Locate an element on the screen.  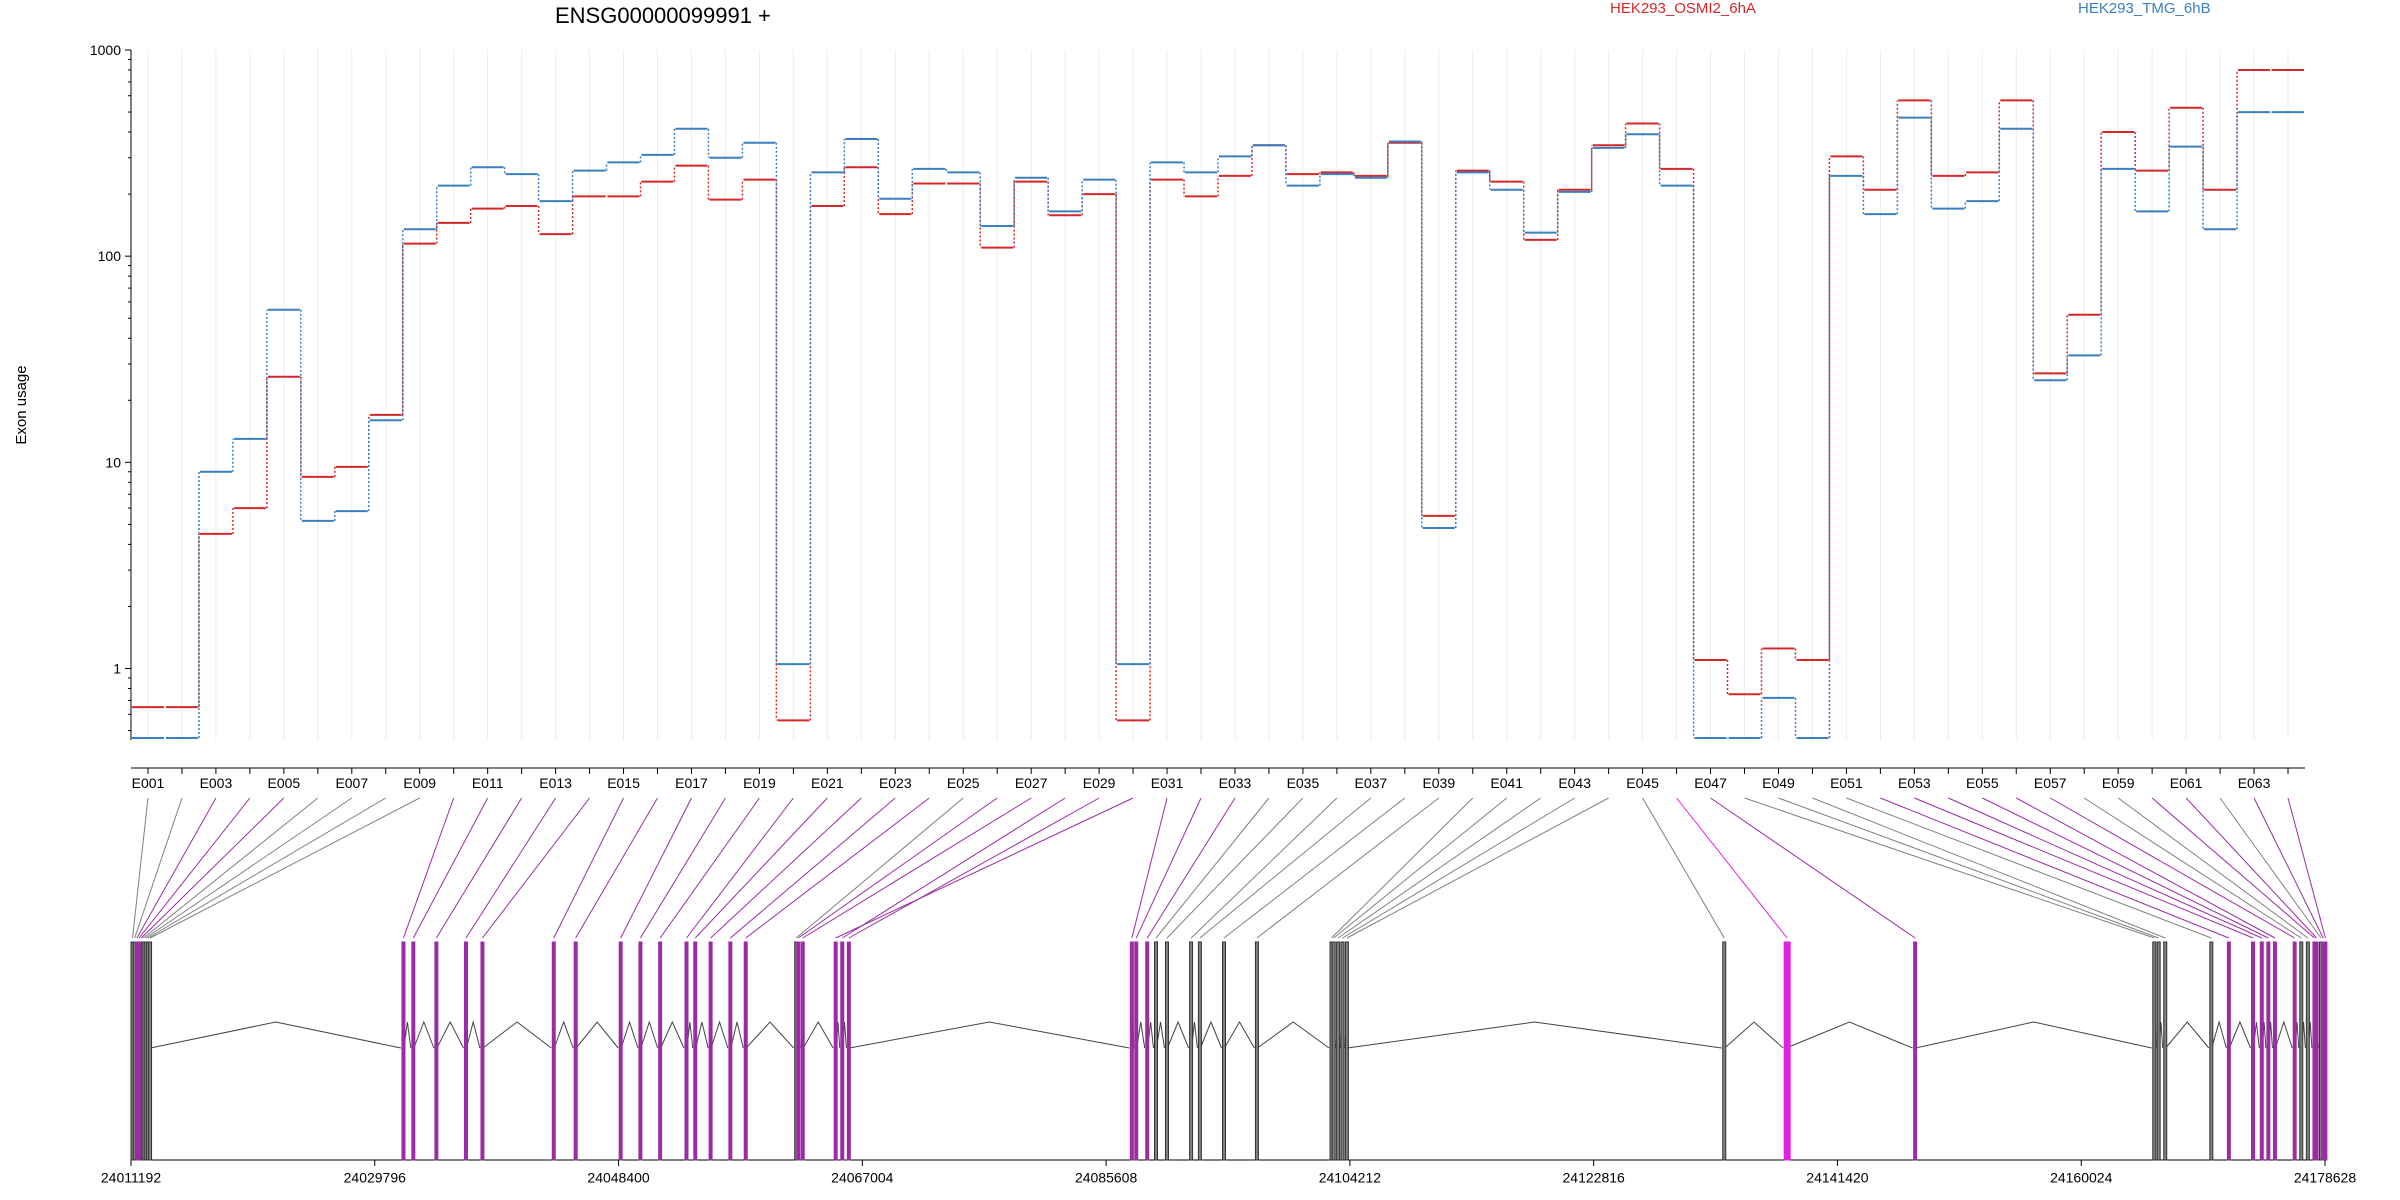
legend-entry-osmi2: HEK293_OSMI2_6hA is located at coordinates (1683, 8).